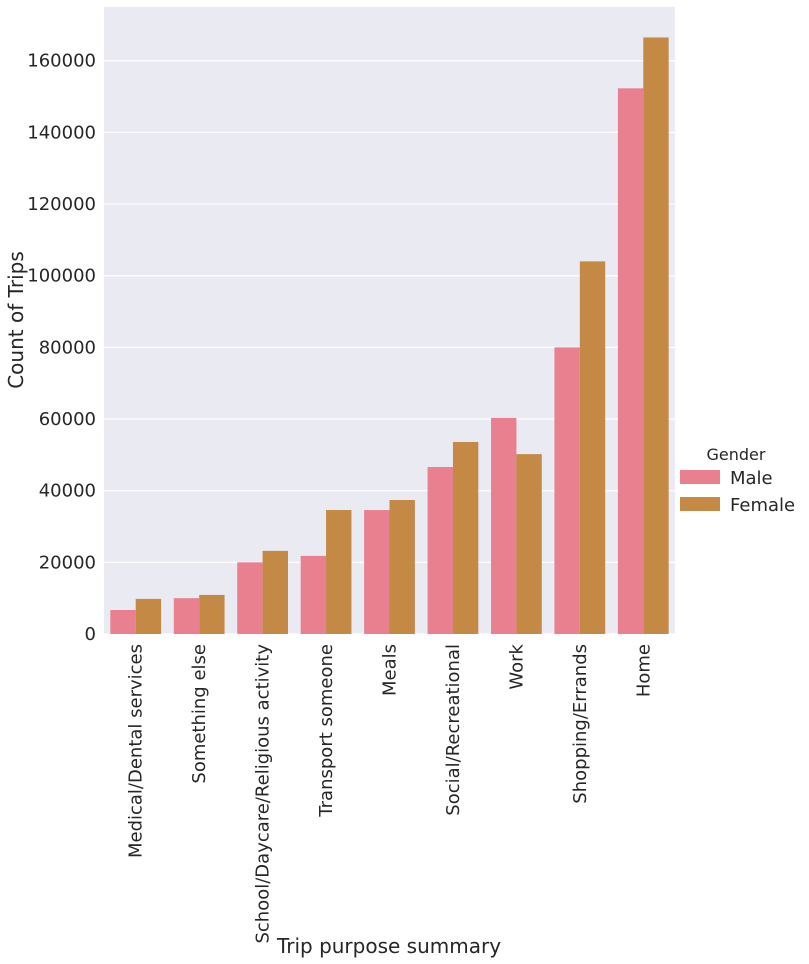  Describe the element at coordinates (90, 634) in the screenshot. I see `y-tick-label: 0` at that location.